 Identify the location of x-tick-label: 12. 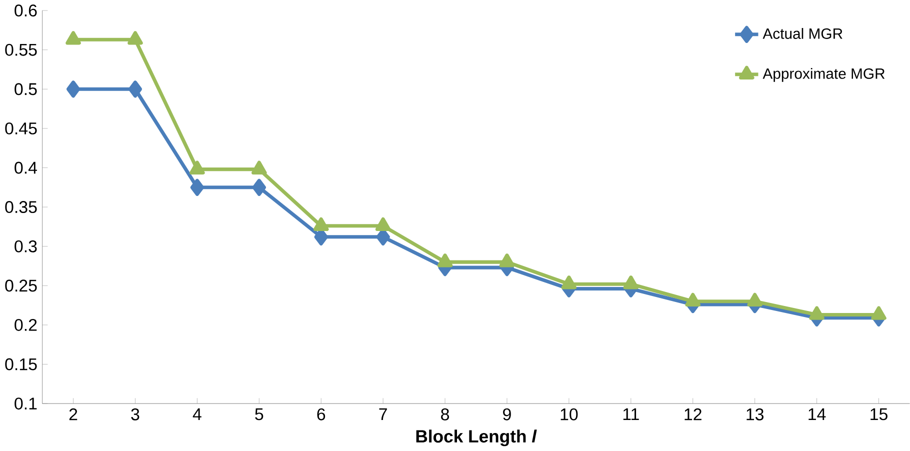
(693, 414).